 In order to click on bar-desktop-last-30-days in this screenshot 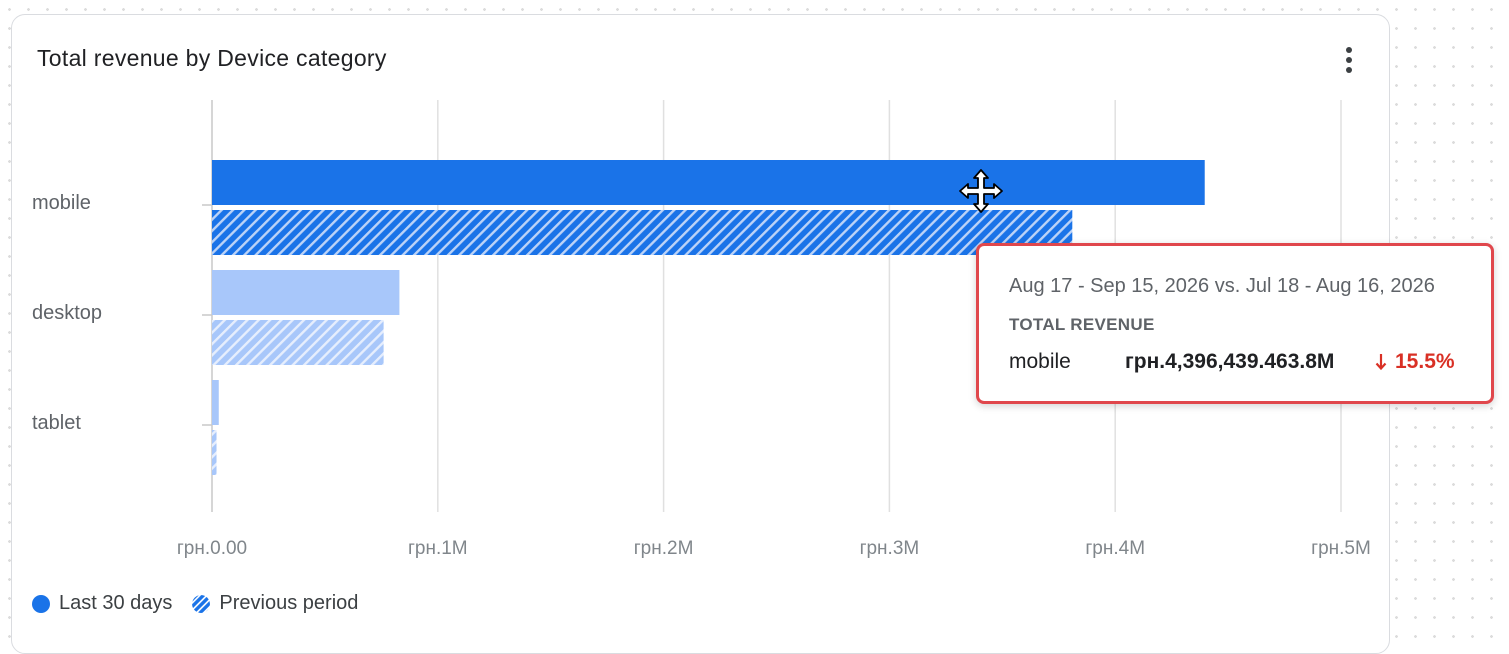, I will do `click(306, 292)`.